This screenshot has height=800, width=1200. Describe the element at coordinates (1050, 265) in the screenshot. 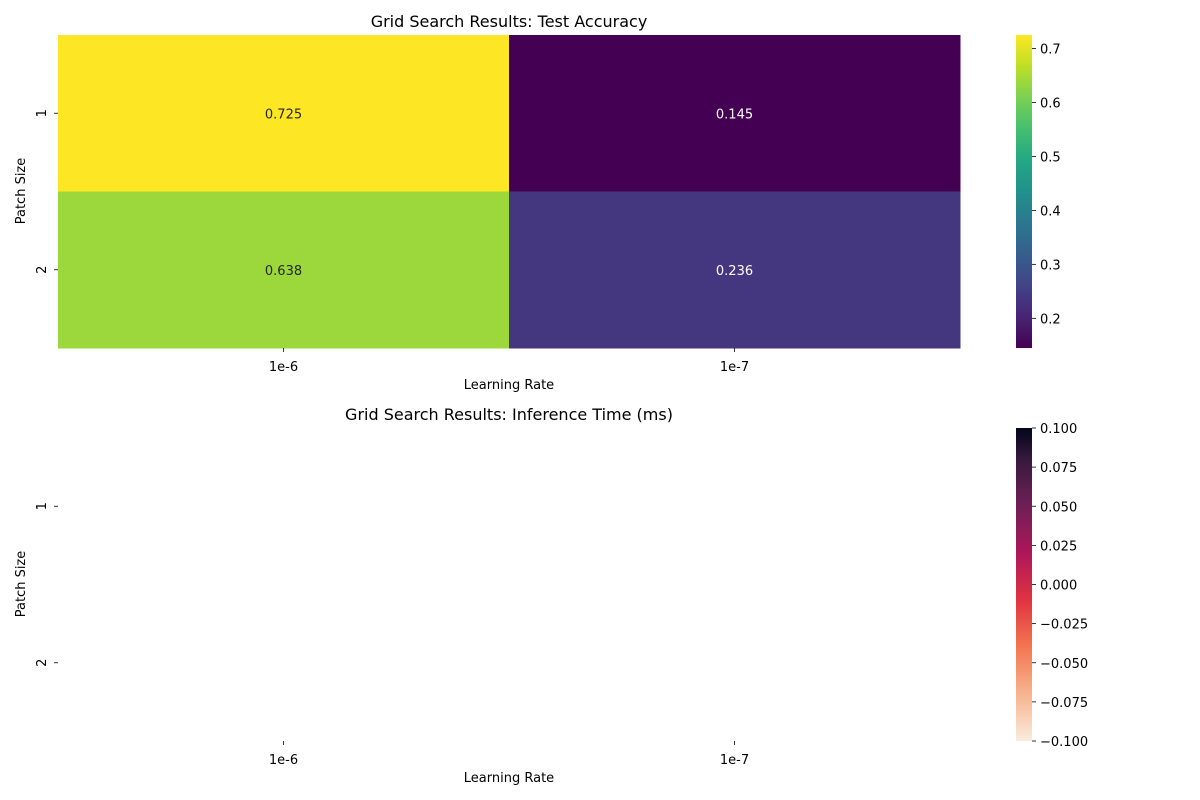

I see `colorbar-tick-label: 0.3` at that location.